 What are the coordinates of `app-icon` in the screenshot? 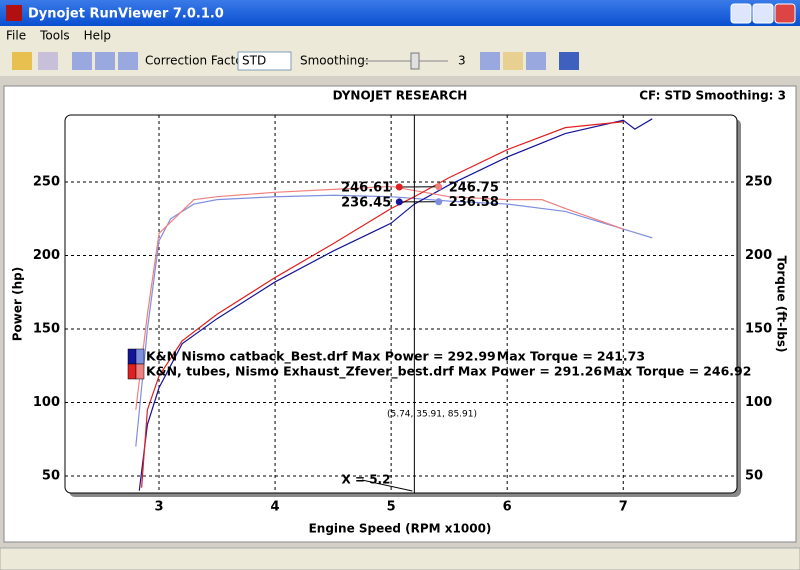 It's located at (14, 13).